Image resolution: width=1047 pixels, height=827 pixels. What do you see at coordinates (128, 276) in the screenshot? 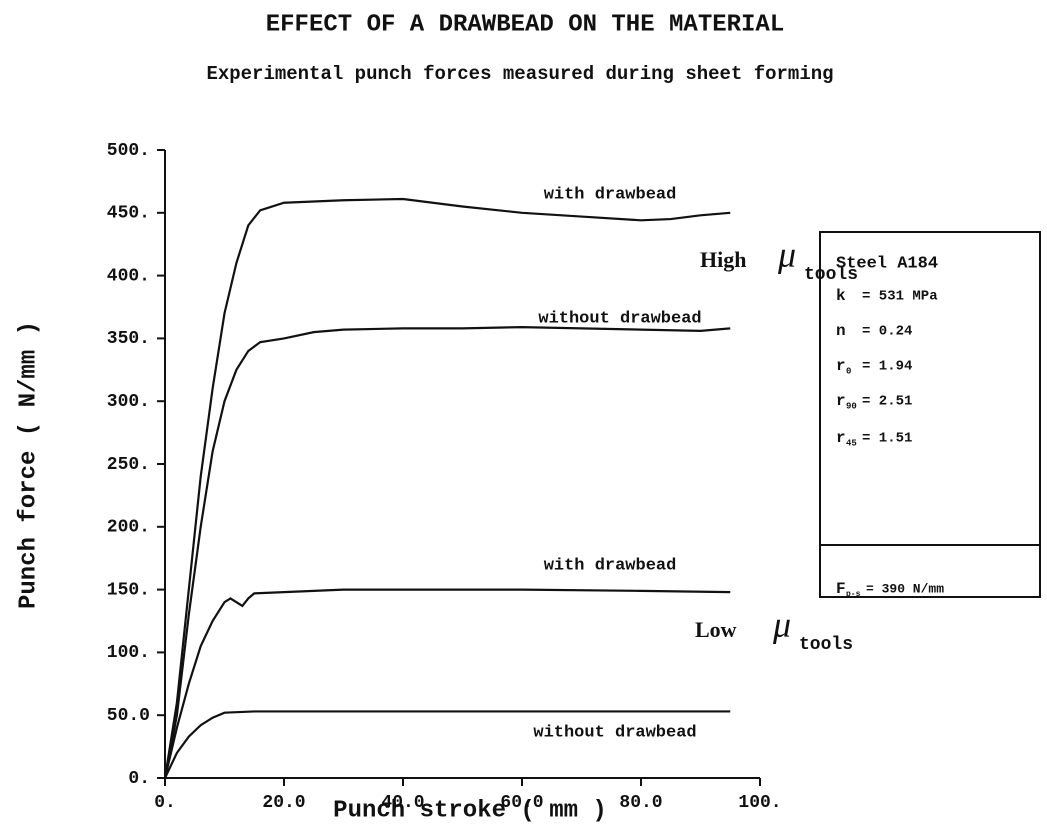
I see `y-tick-label: 400.` at bounding box center [128, 276].